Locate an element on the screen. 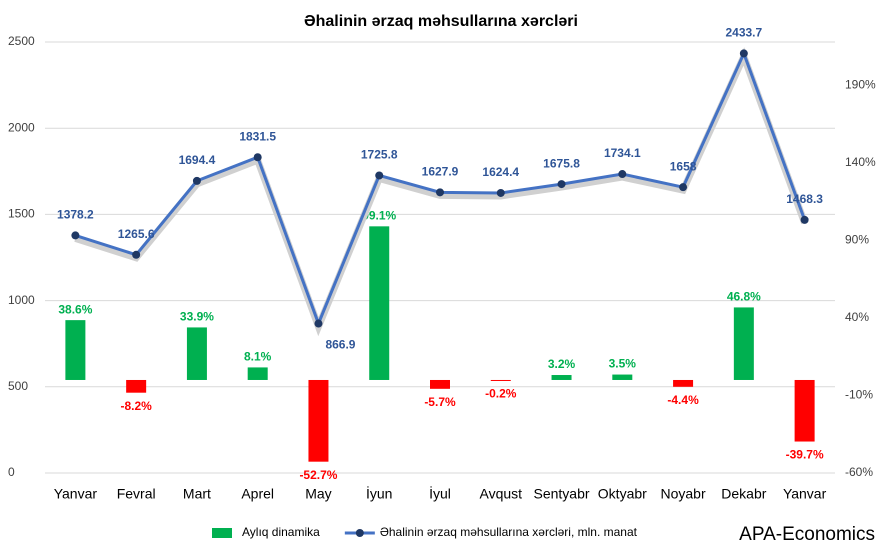 The height and width of the screenshot is (555, 883). chart-title: Əhalinin ərzaq məhsullarına xərcləri is located at coordinates (441, 21).